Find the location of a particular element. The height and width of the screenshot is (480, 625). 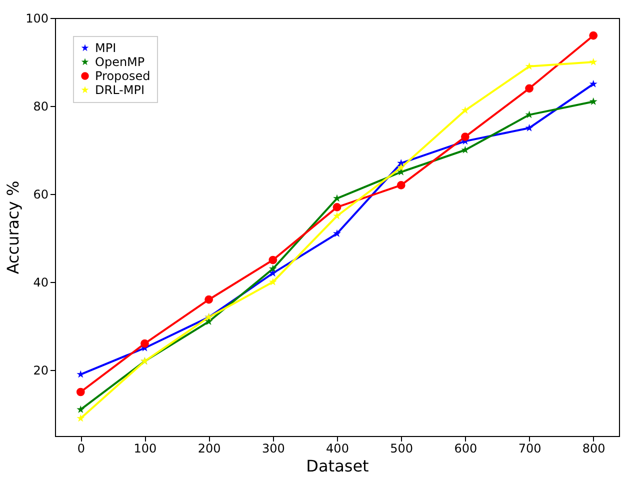

y-tick-label: 80 is located at coordinates (40, 107).